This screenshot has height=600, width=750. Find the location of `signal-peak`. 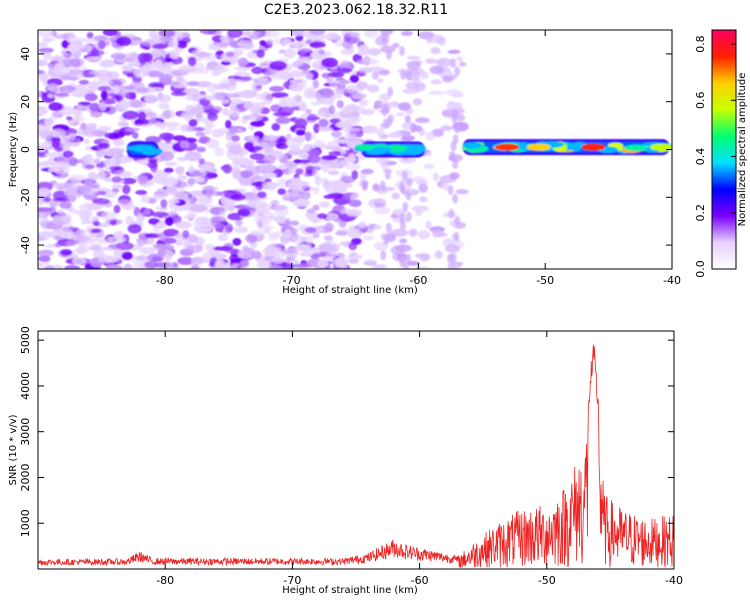

signal-peak is located at coordinates (660, 147).